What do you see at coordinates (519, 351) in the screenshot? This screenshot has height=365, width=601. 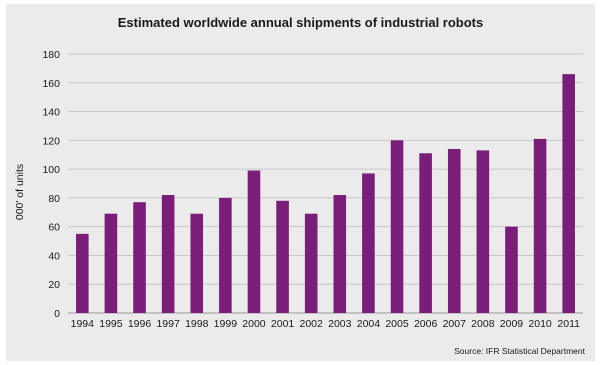 I see `source-note: Source: IFR Statistical Department` at bounding box center [519, 351].